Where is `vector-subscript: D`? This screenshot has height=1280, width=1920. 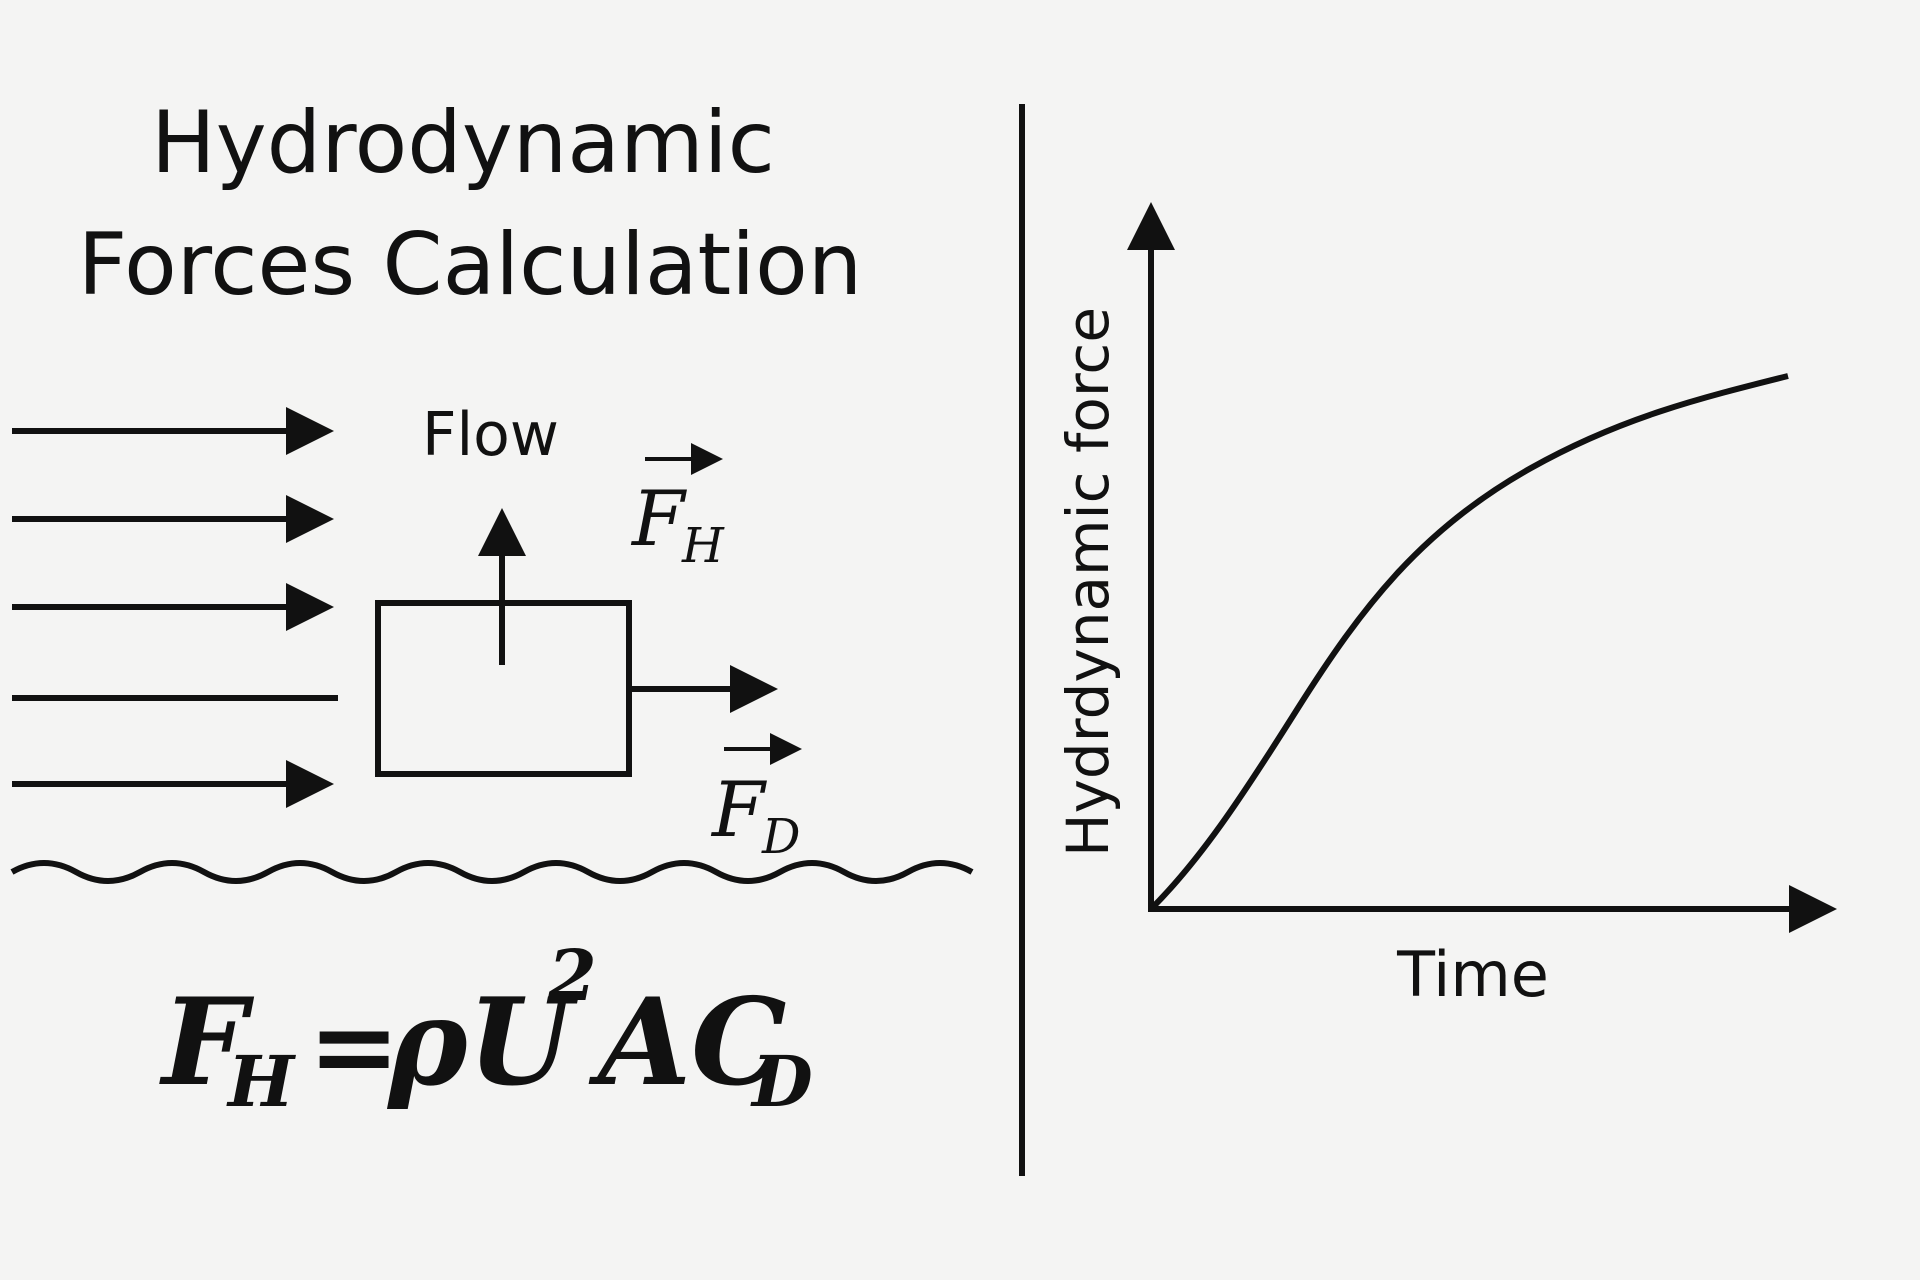
vector-subscript: D is located at coordinates (780, 837).